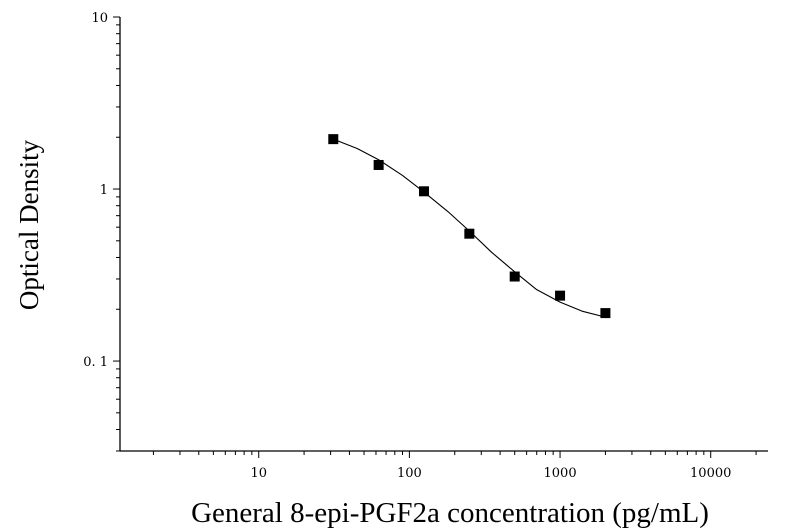 The width and height of the screenshot is (785, 529). I want to click on y-tick-label: 10, so click(99, 18).